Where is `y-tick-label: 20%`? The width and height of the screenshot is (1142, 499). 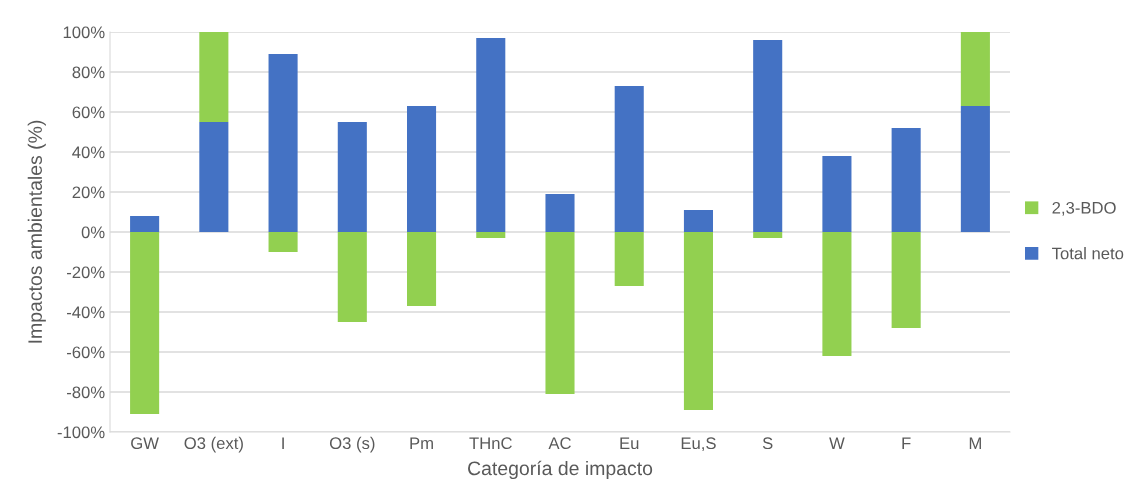 y-tick-label: 20% is located at coordinates (88, 192).